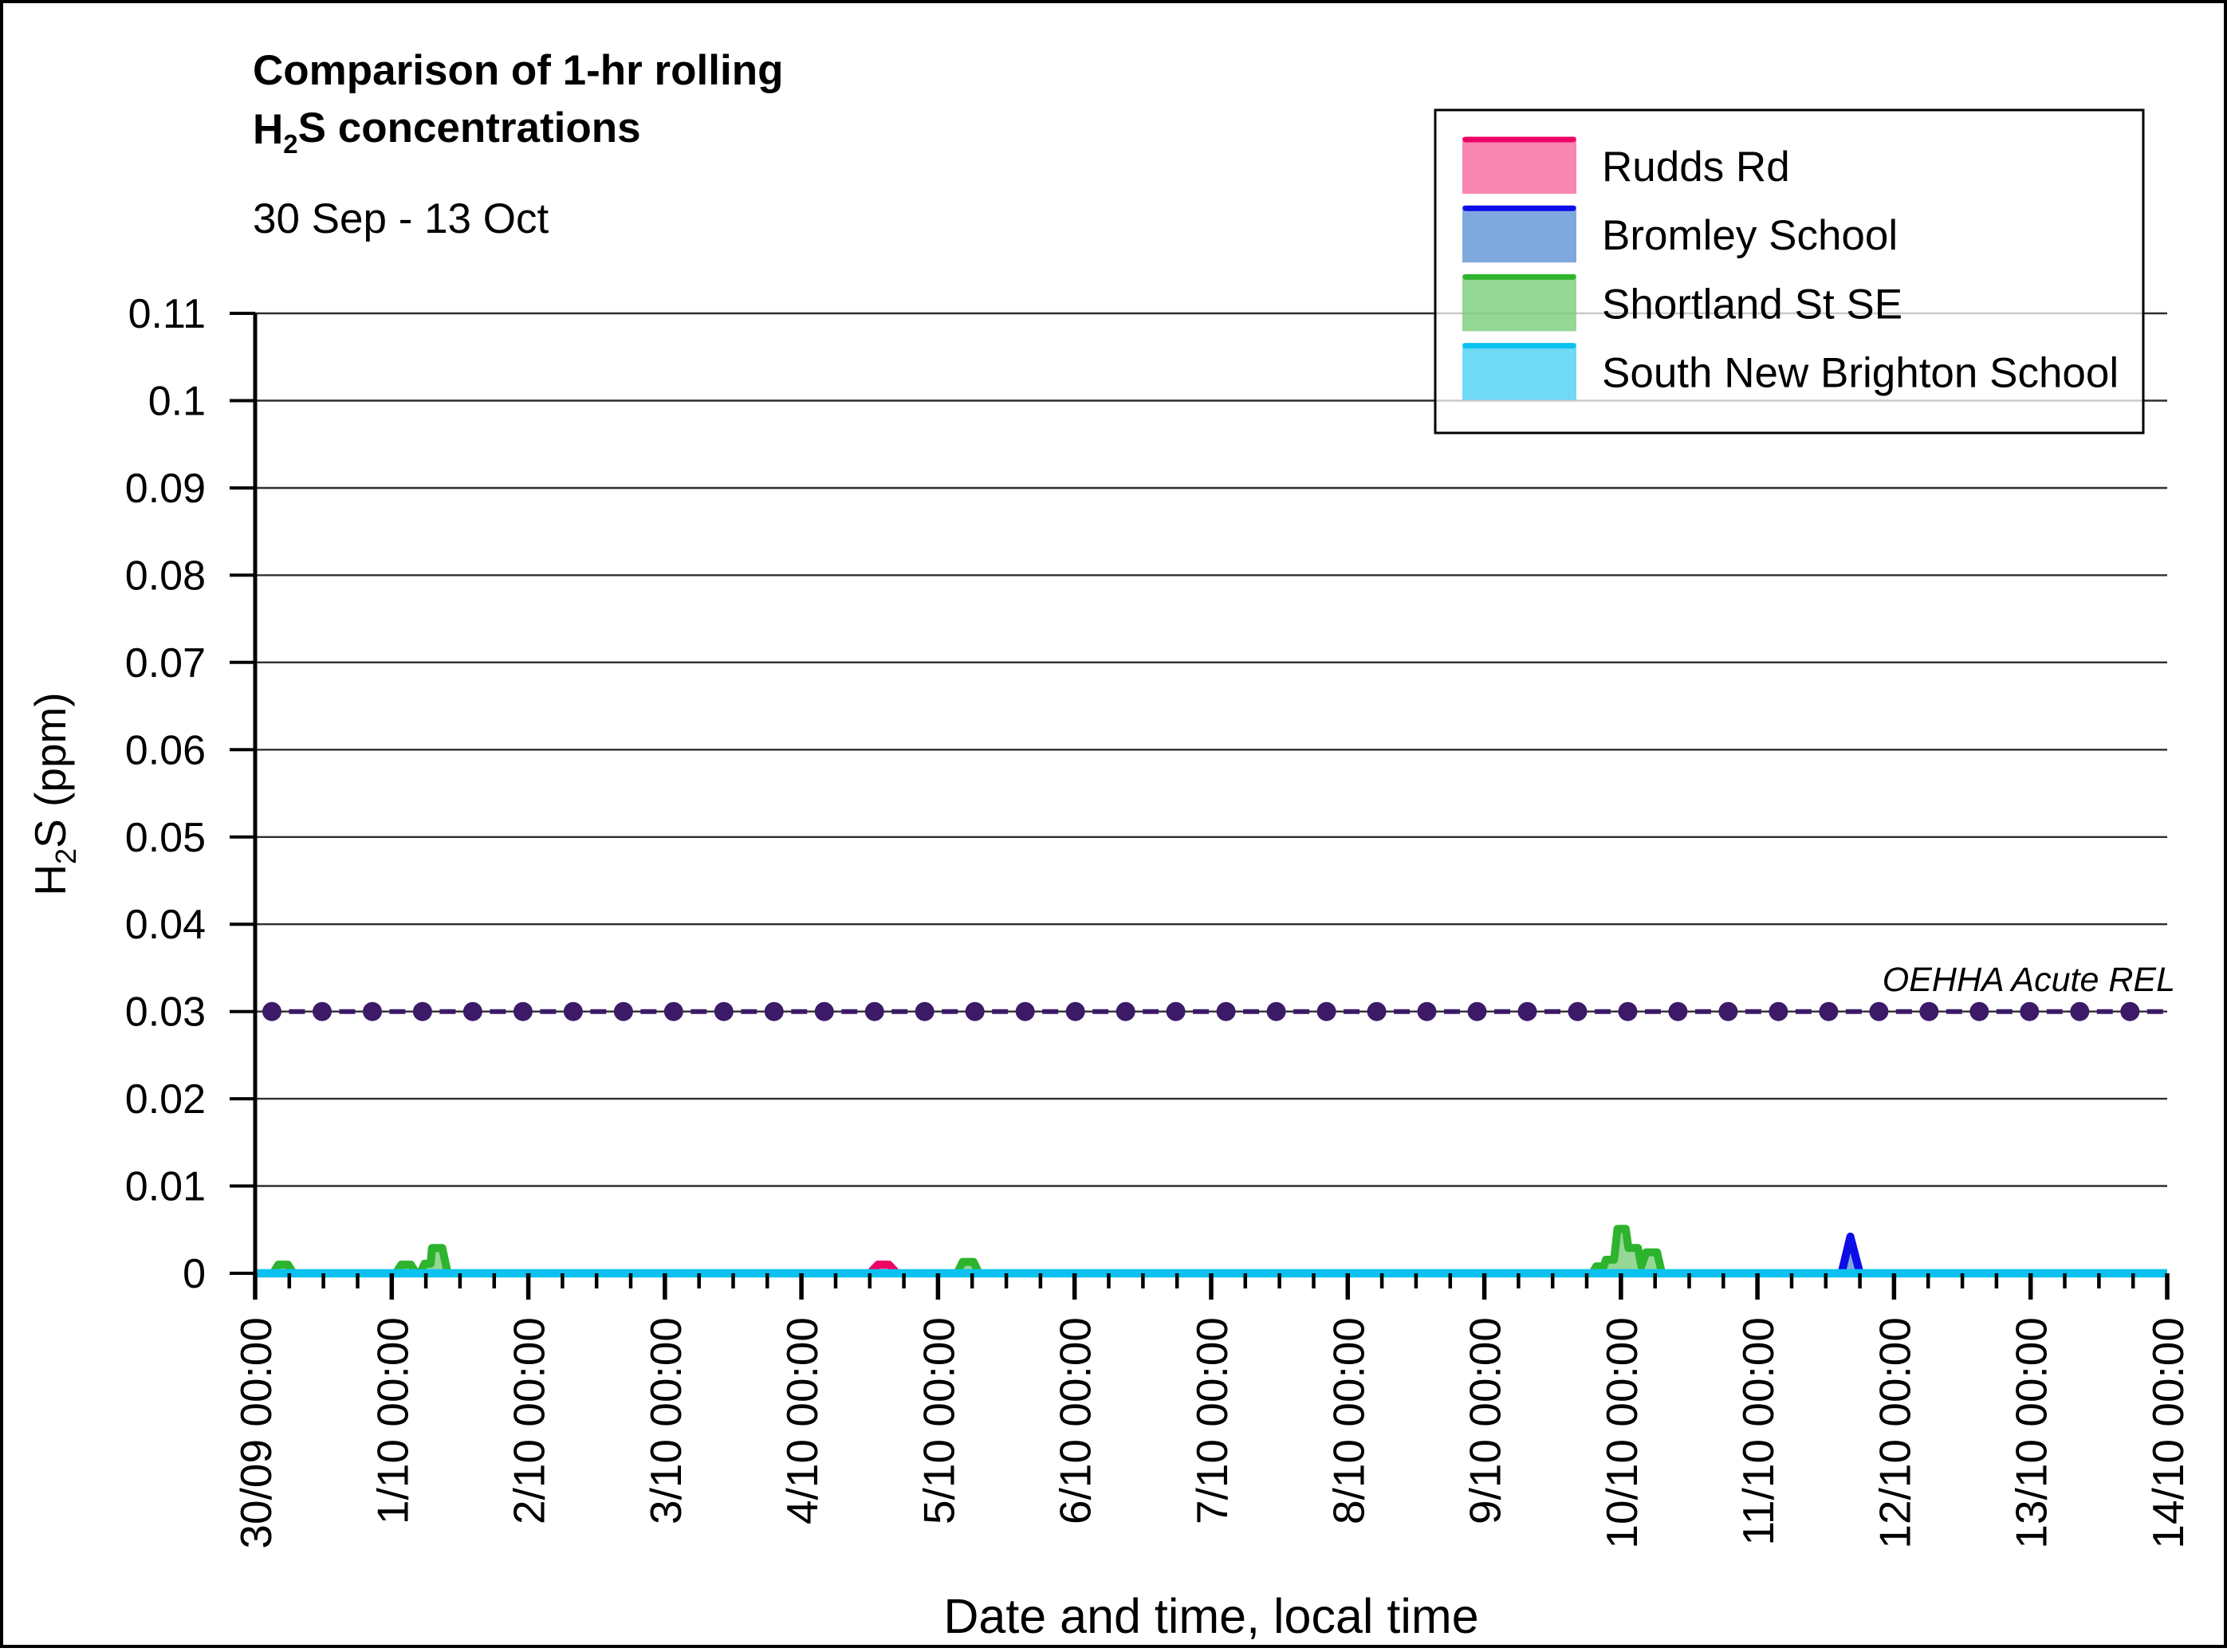 The width and height of the screenshot is (2227, 1652). Describe the element at coordinates (165, 1099) in the screenshot. I see `svg-text: 0.02` at that location.